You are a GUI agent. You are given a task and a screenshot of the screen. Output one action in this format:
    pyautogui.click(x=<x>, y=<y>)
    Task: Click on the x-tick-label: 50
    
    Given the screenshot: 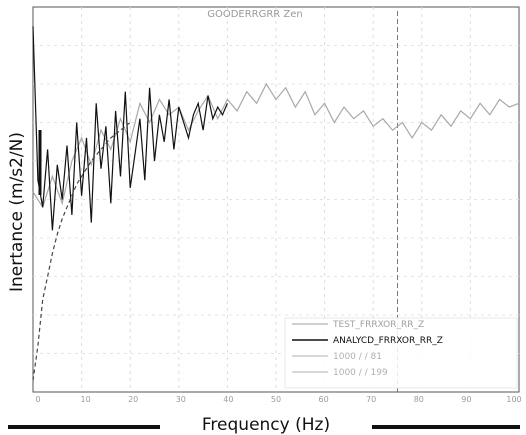 What is the action you would take?
    pyautogui.click(x=276, y=399)
    